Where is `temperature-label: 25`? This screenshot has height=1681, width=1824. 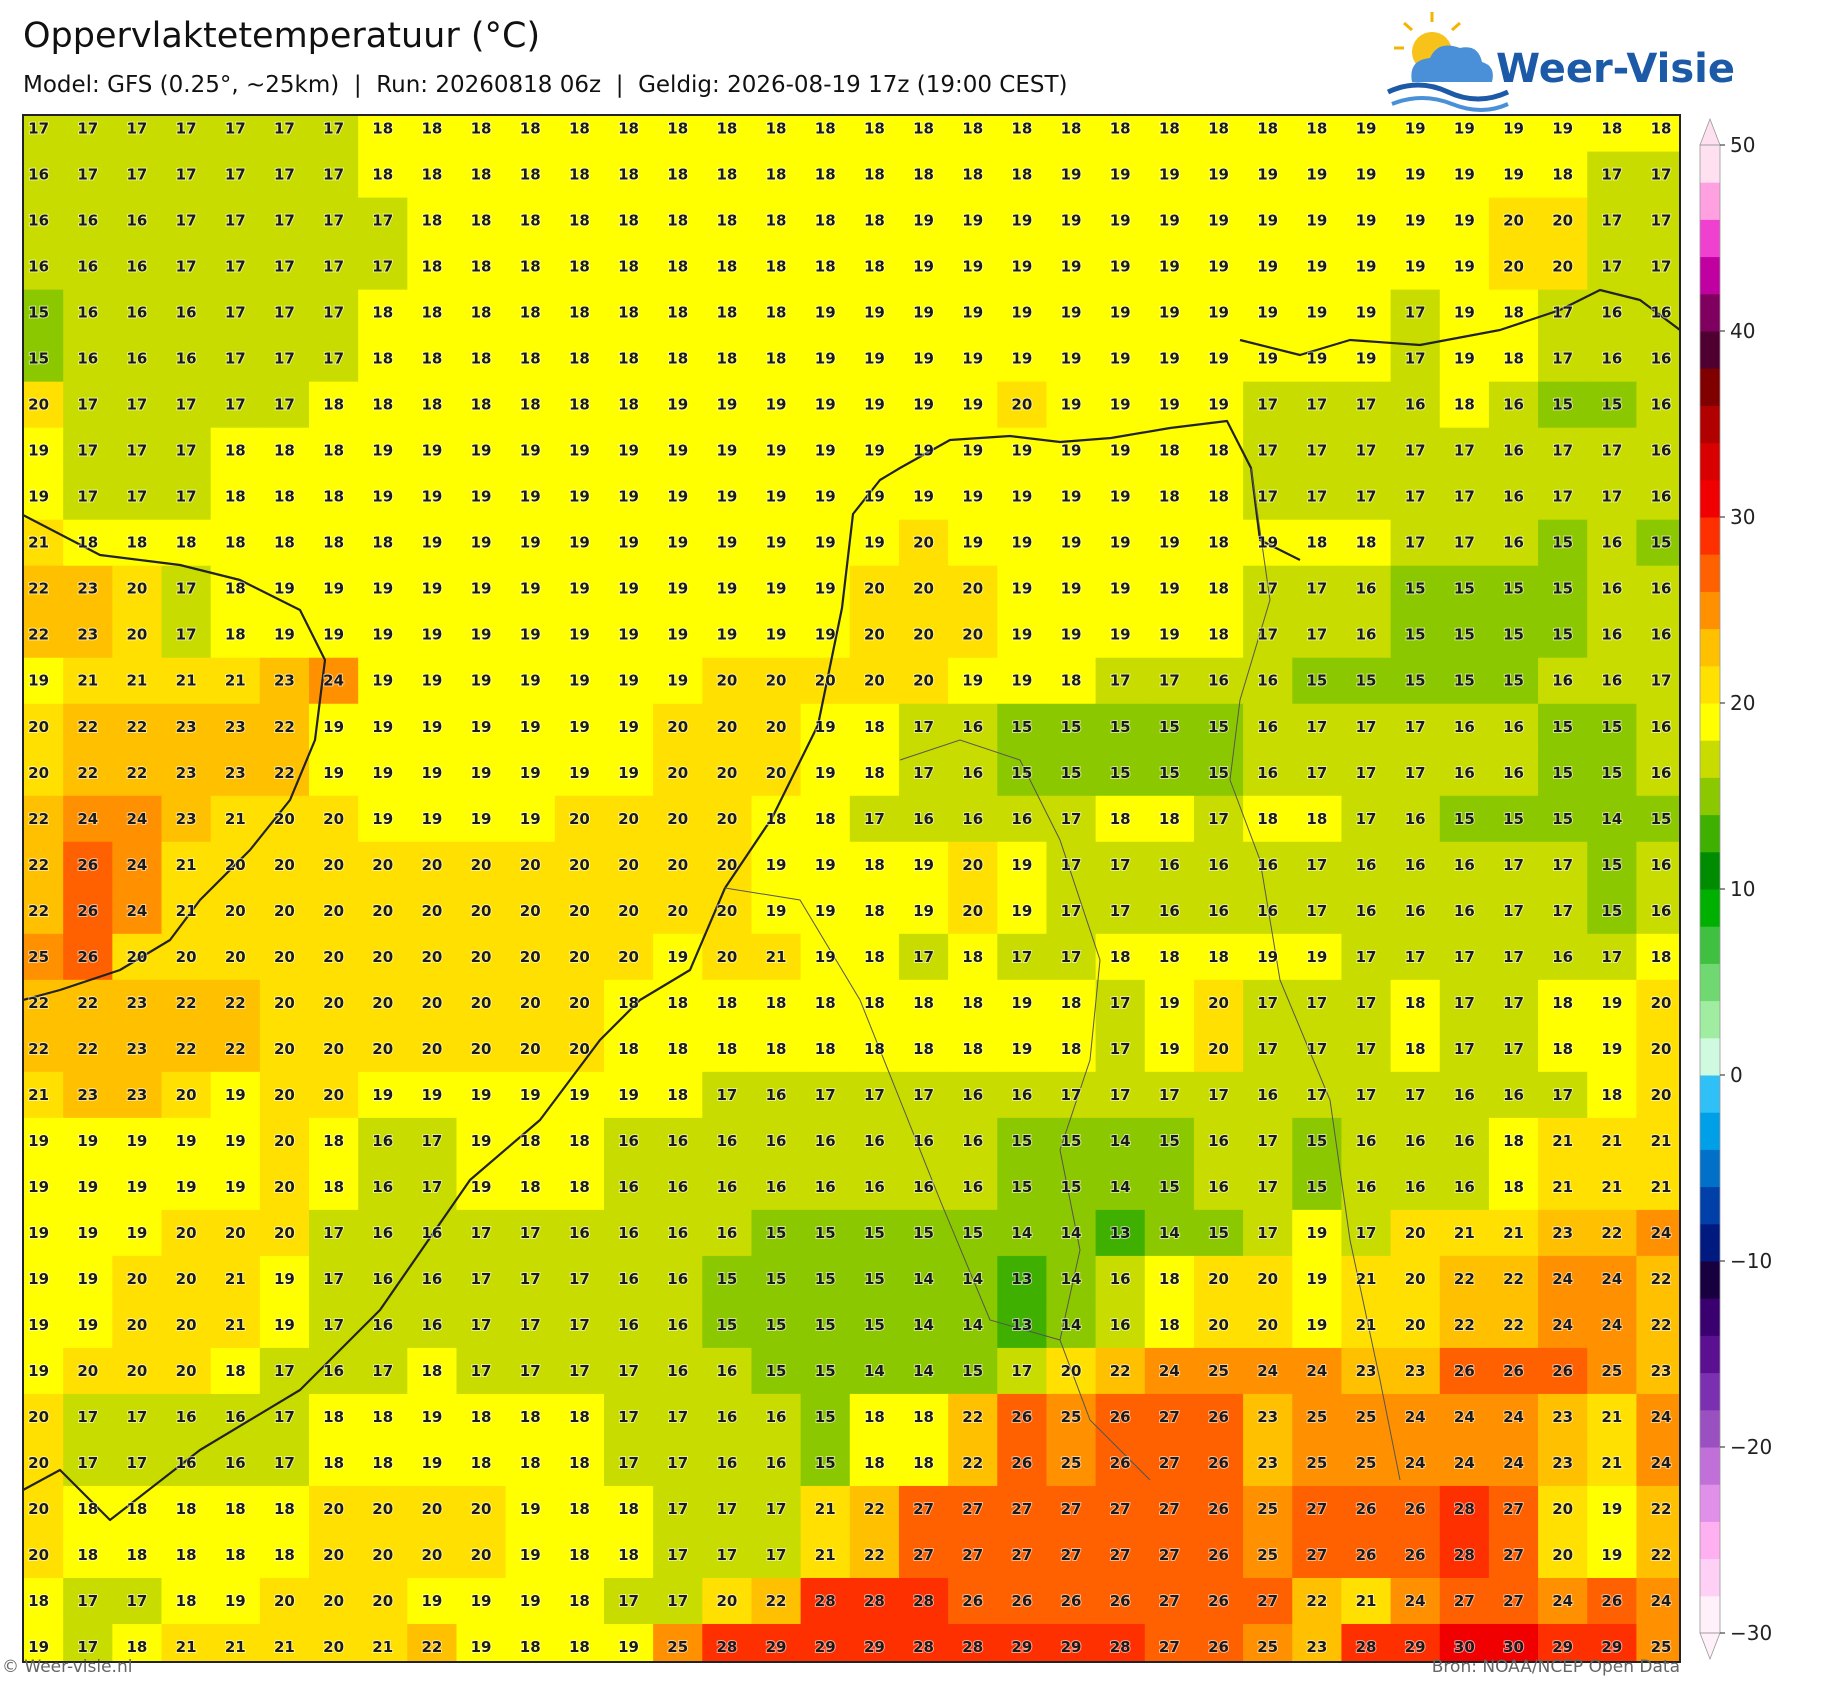
temperature-label: 25 is located at coordinates (1316, 1463).